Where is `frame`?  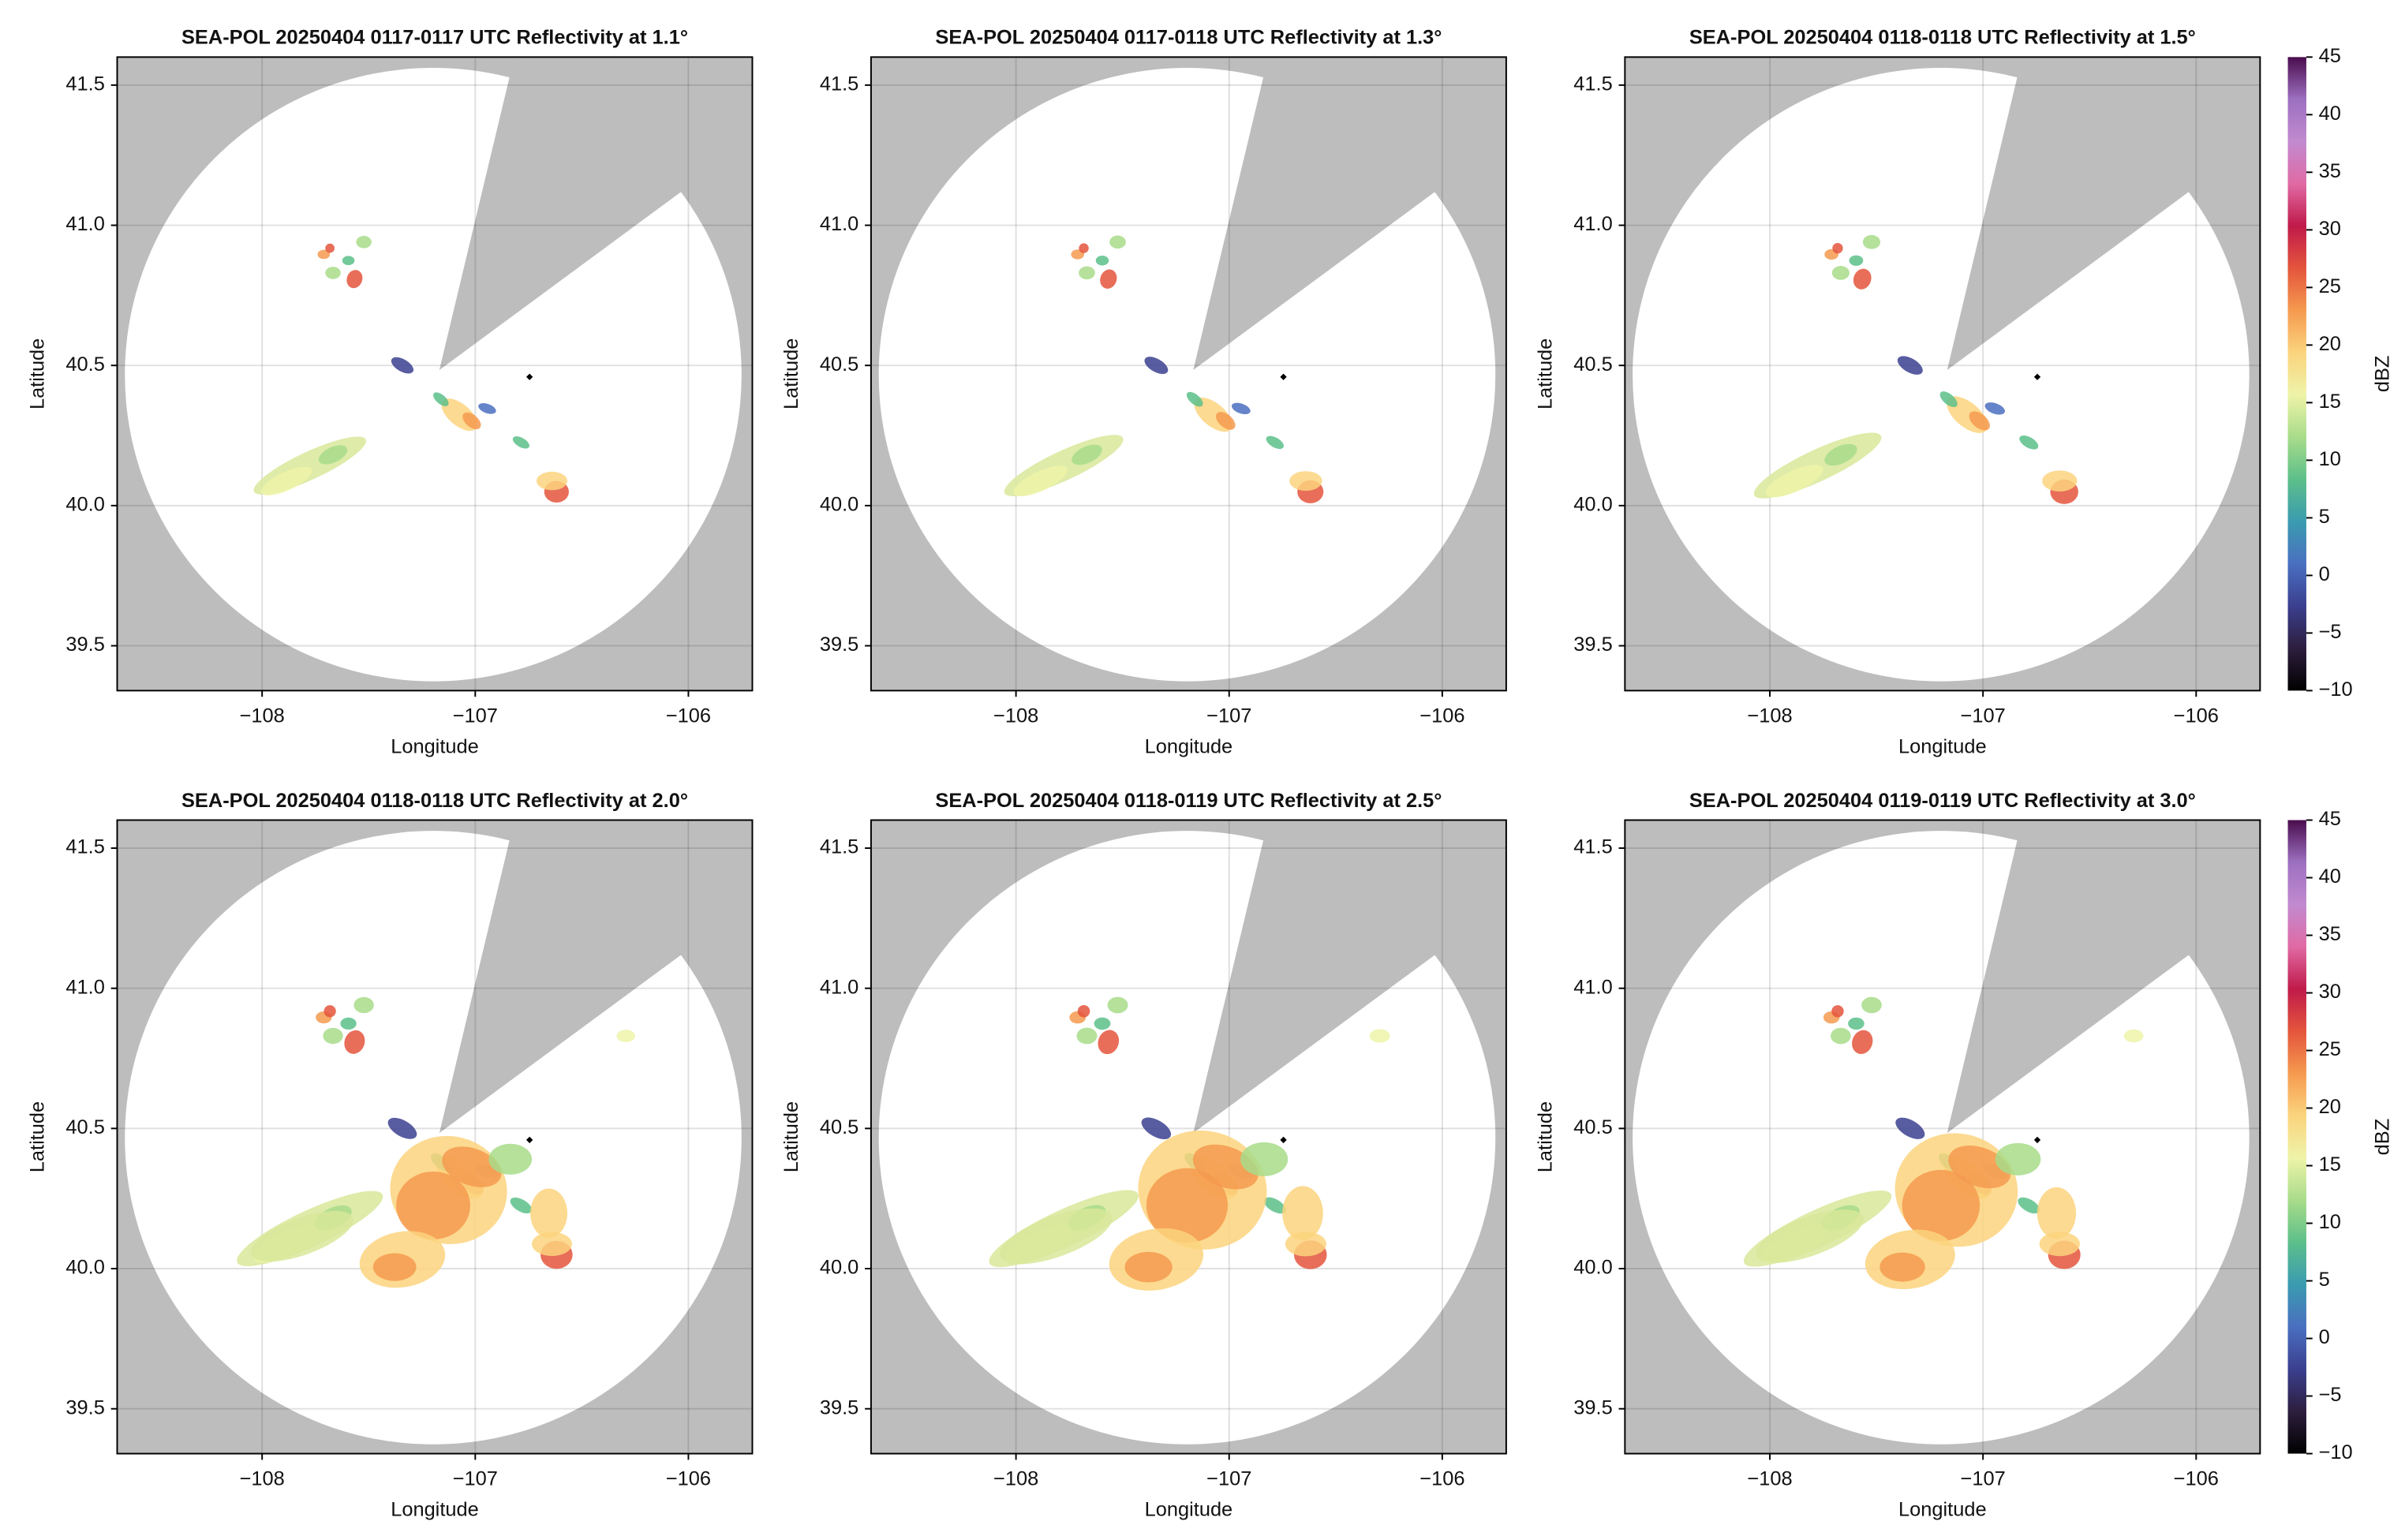
frame is located at coordinates (1942, 374).